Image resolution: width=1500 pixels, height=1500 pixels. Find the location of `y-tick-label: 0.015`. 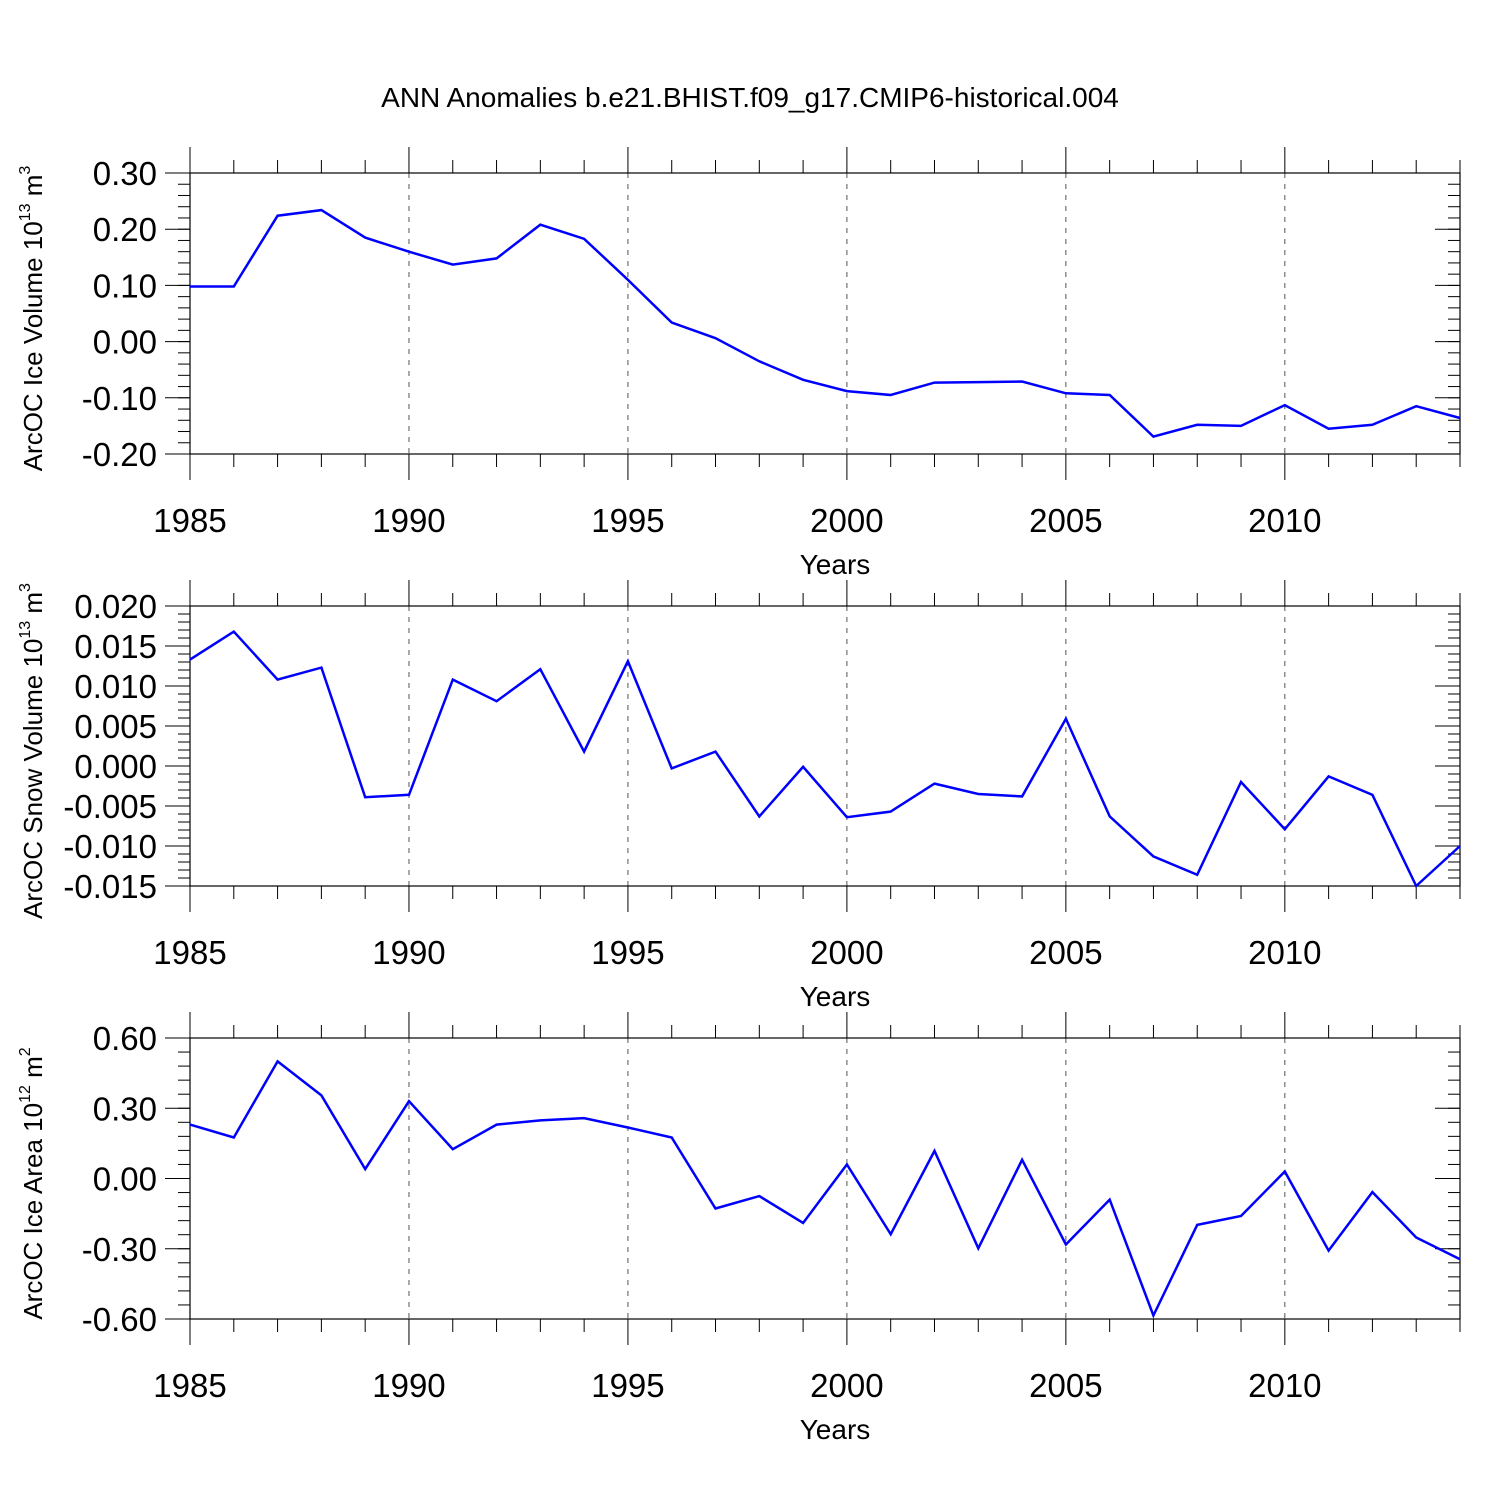

y-tick-label: 0.015 is located at coordinates (115, 646).